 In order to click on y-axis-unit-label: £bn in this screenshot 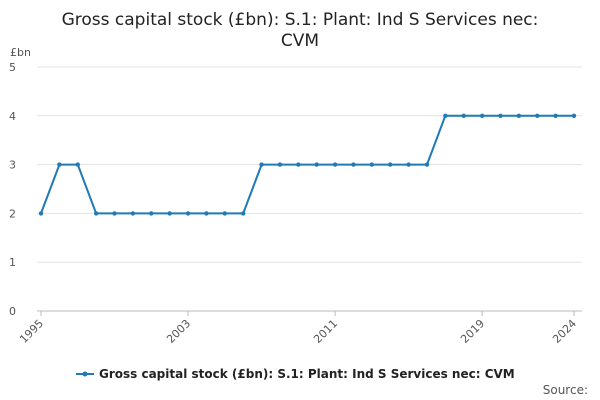, I will do `click(20, 52)`.